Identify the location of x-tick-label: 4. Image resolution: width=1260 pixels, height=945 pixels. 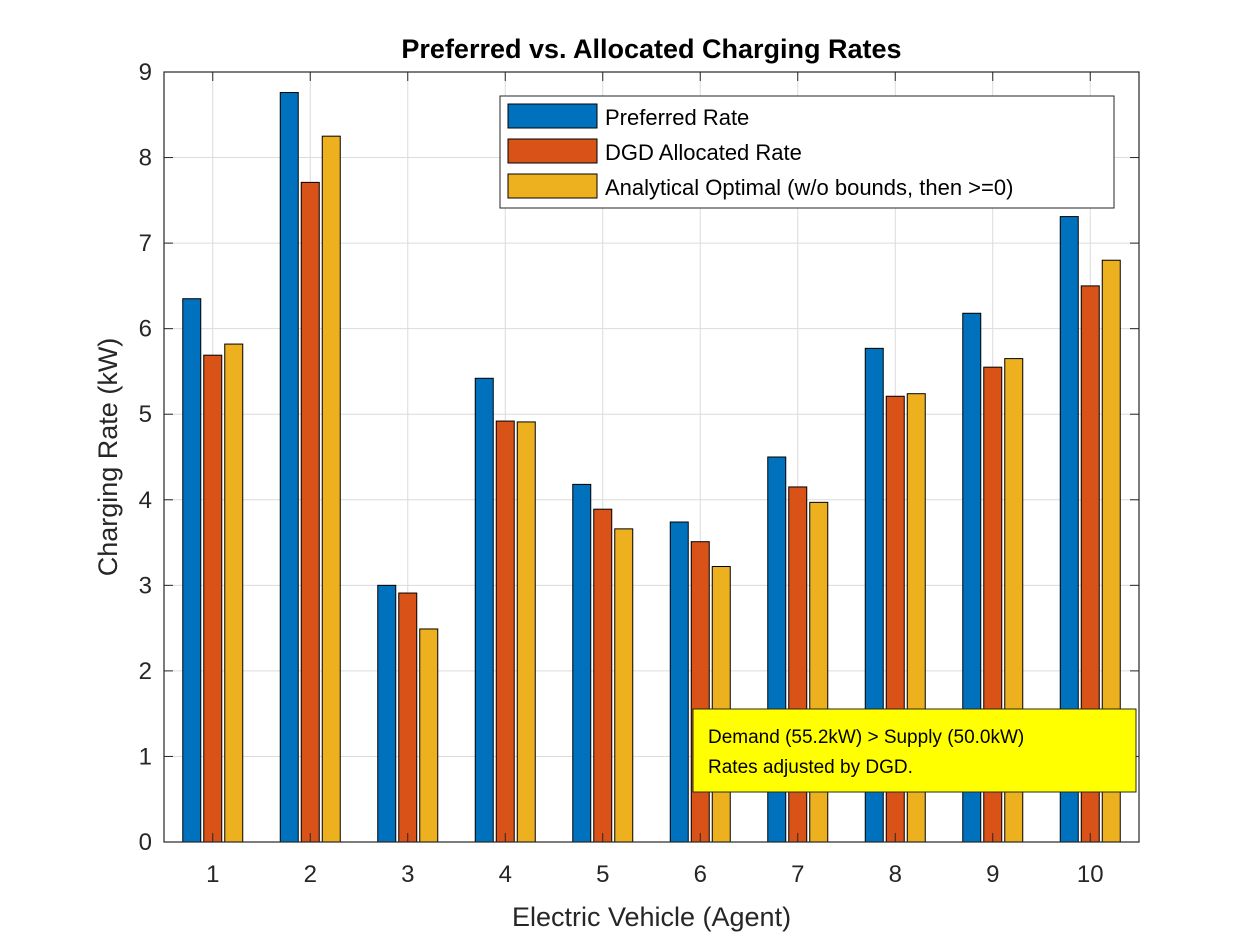
(505, 874).